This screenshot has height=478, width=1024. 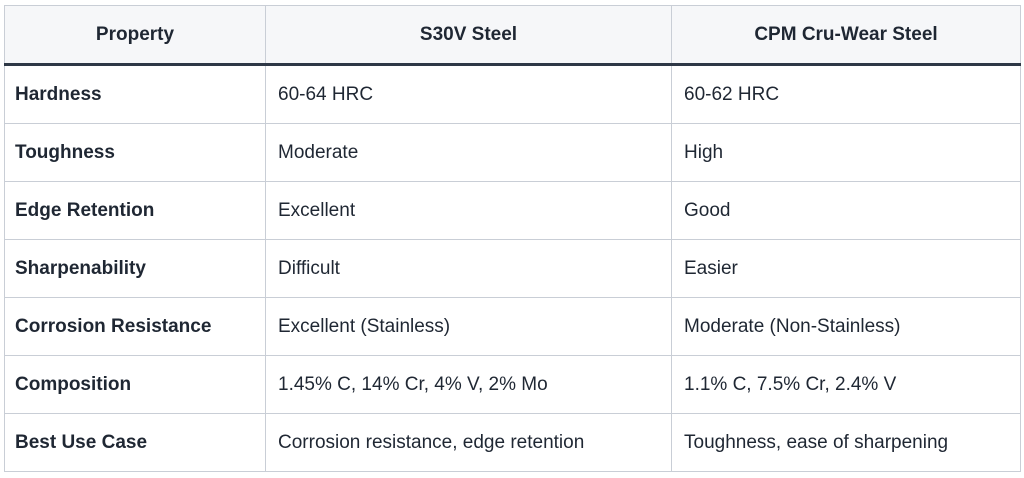 I want to click on value-cell: Corrosion resistance, edge retention, so click(x=468, y=442).